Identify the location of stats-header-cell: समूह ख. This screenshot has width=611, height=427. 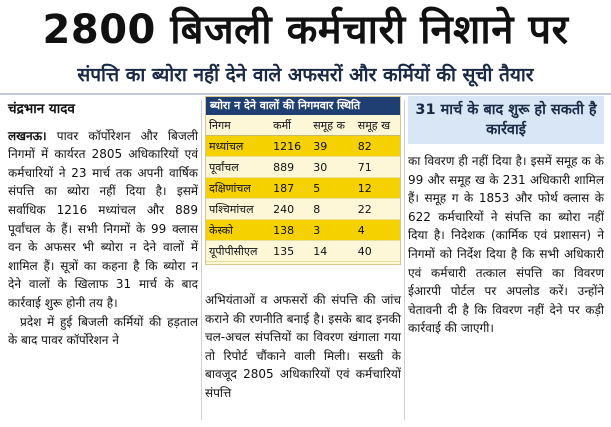
(377, 125).